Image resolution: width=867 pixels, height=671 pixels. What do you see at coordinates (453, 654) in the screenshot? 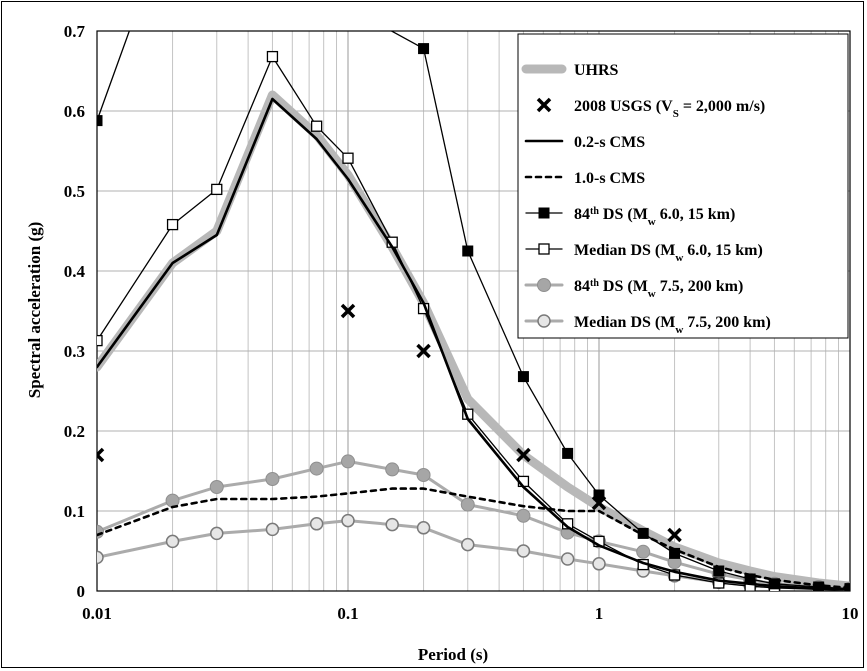
I see `x-axis-label: Period (s)` at bounding box center [453, 654].